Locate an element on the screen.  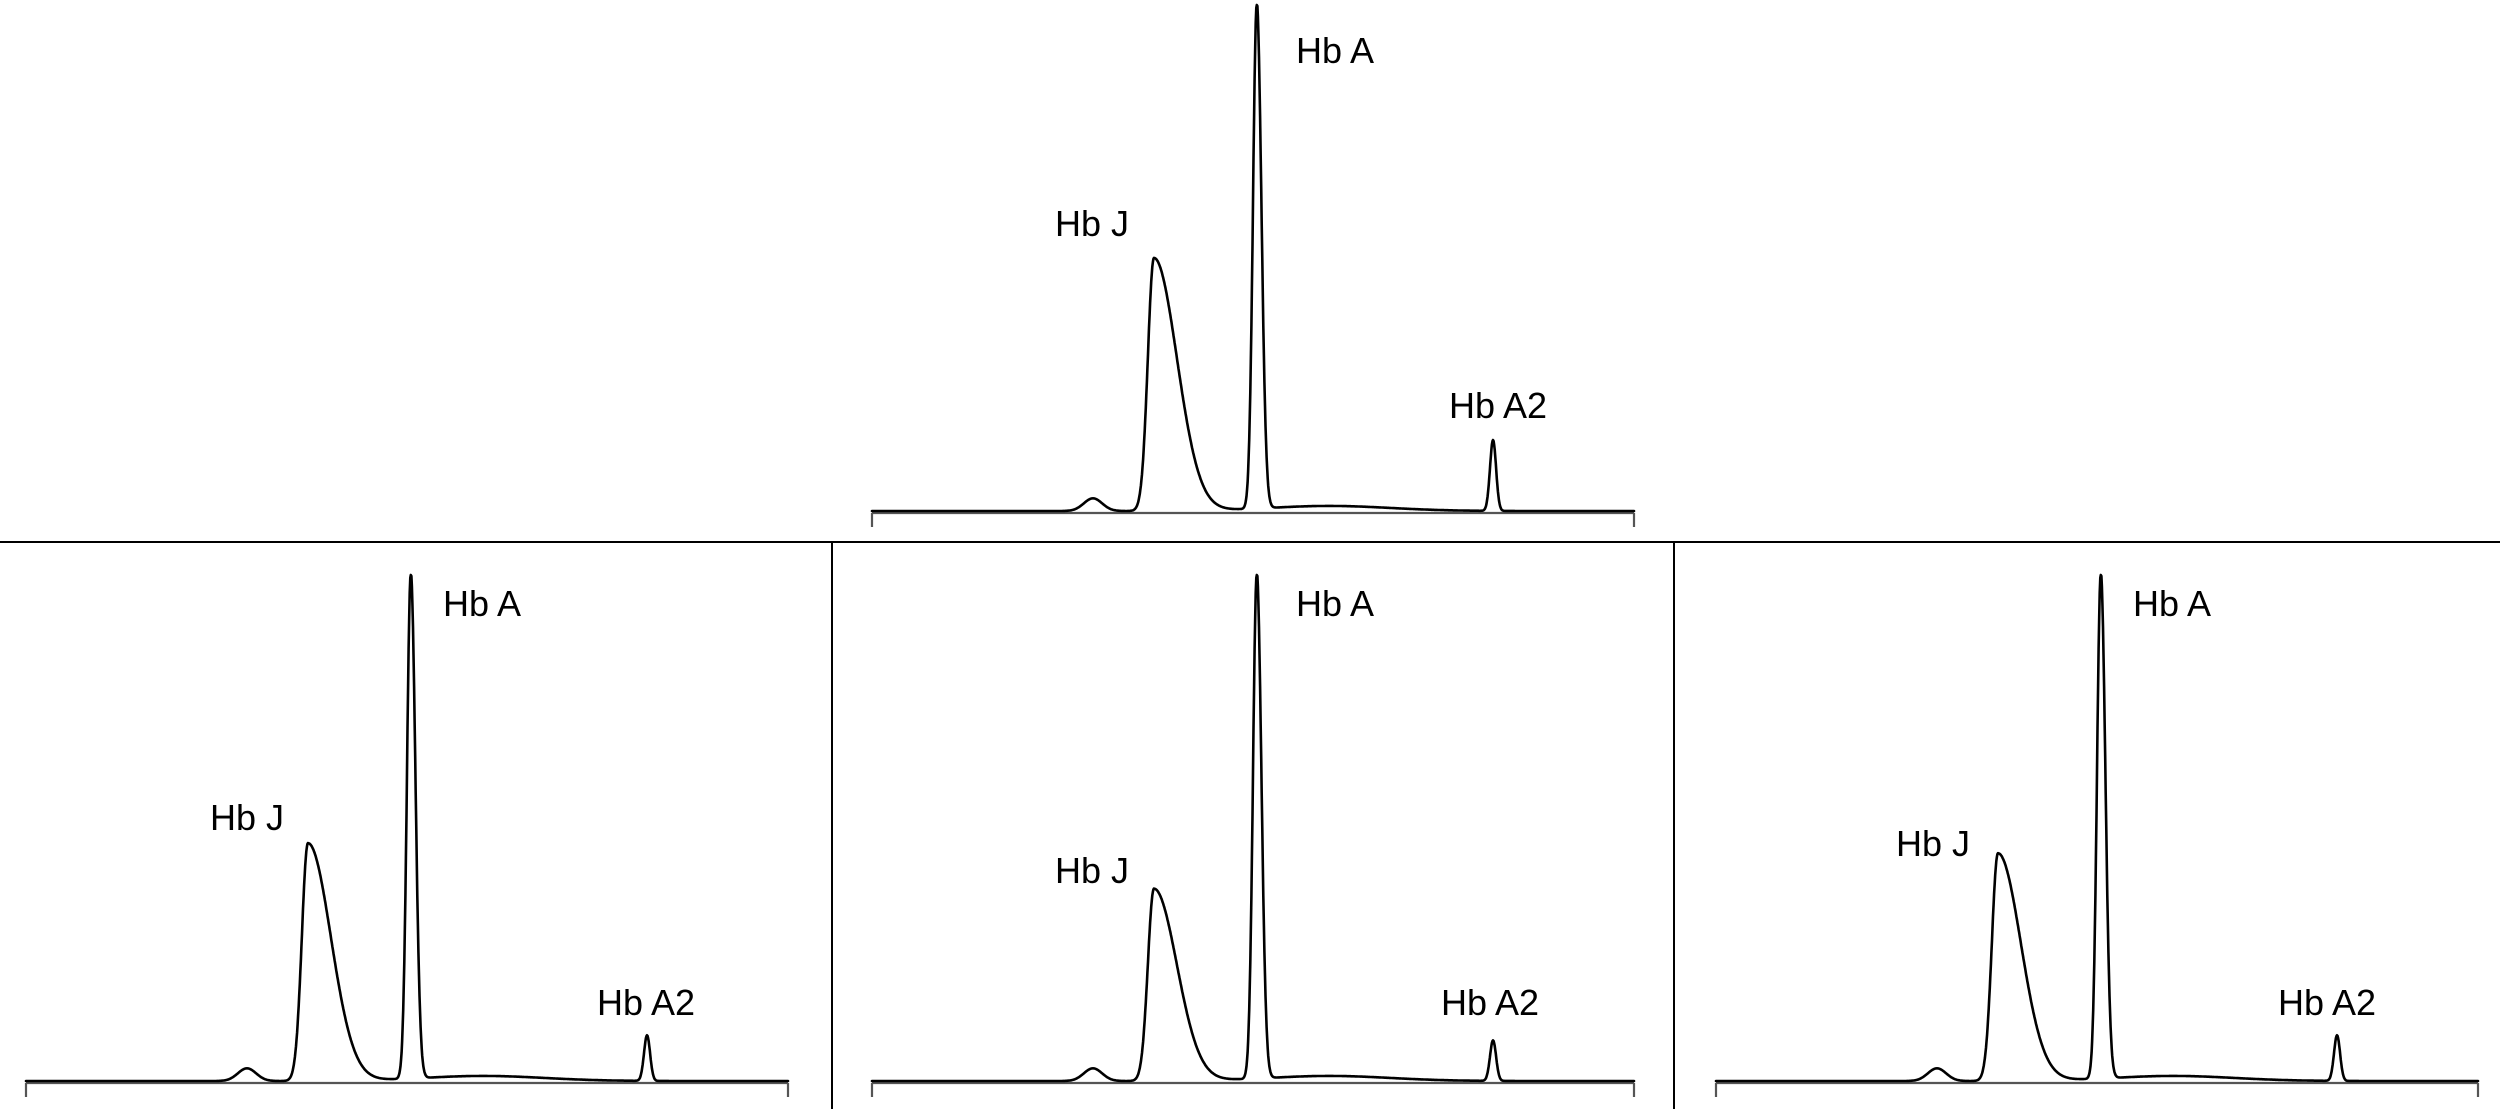
chromatogram-panel-bottom-center: Hb J Hb A Hb A2 is located at coordinates (1253, 835).